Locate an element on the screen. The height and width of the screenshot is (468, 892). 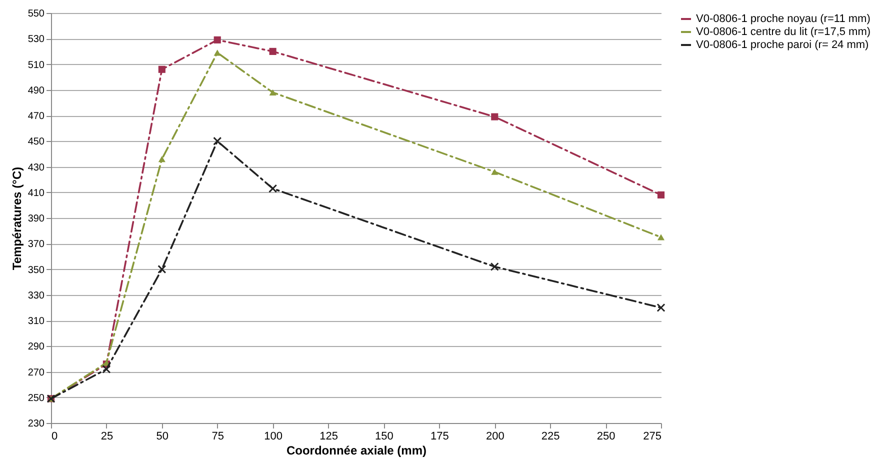
legend-label: V0-0806-1 proche paroi (r= 24 mm) is located at coordinates (782, 45).